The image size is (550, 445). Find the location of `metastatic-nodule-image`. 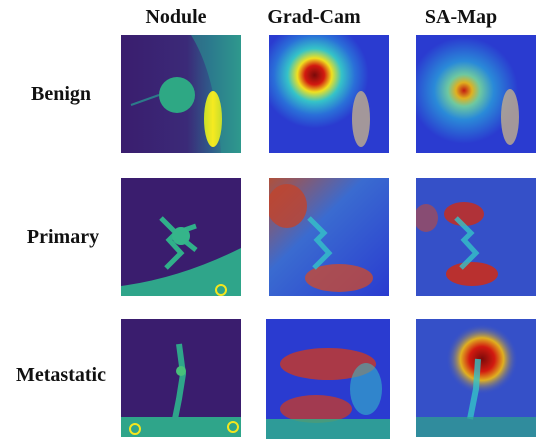

metastatic-nodule-image is located at coordinates (181, 378).